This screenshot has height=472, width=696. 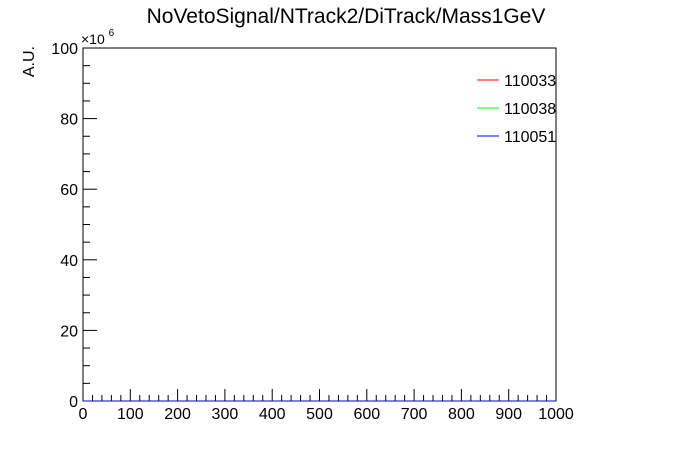 I want to click on legend: 110033 110038 110051, so click(x=516, y=109).